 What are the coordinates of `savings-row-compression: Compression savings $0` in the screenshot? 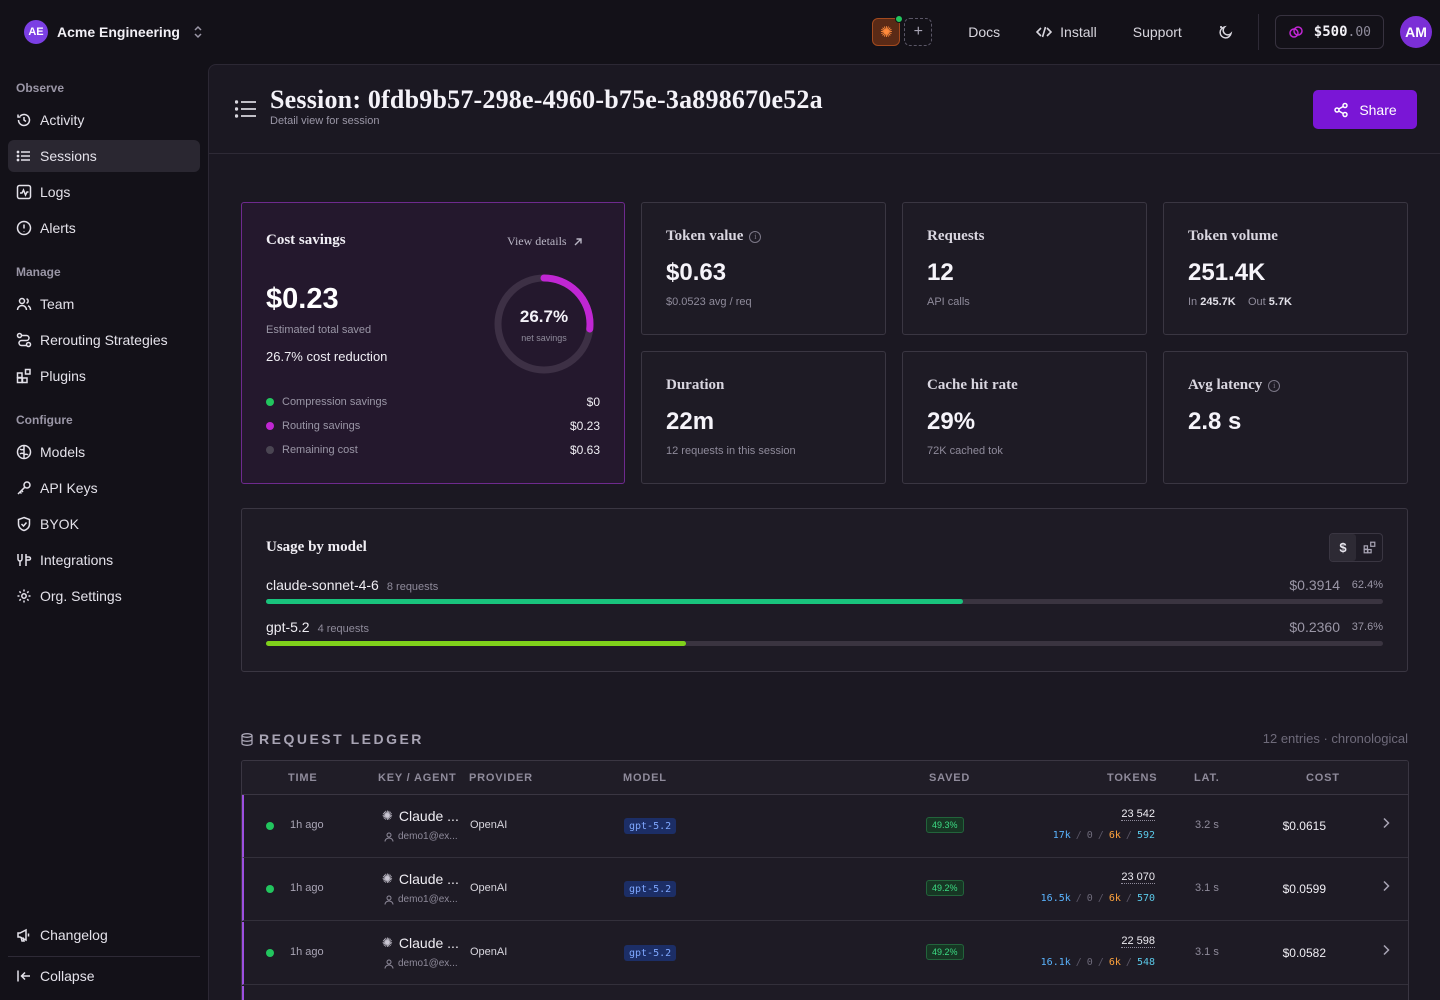 It's located at (433, 402).